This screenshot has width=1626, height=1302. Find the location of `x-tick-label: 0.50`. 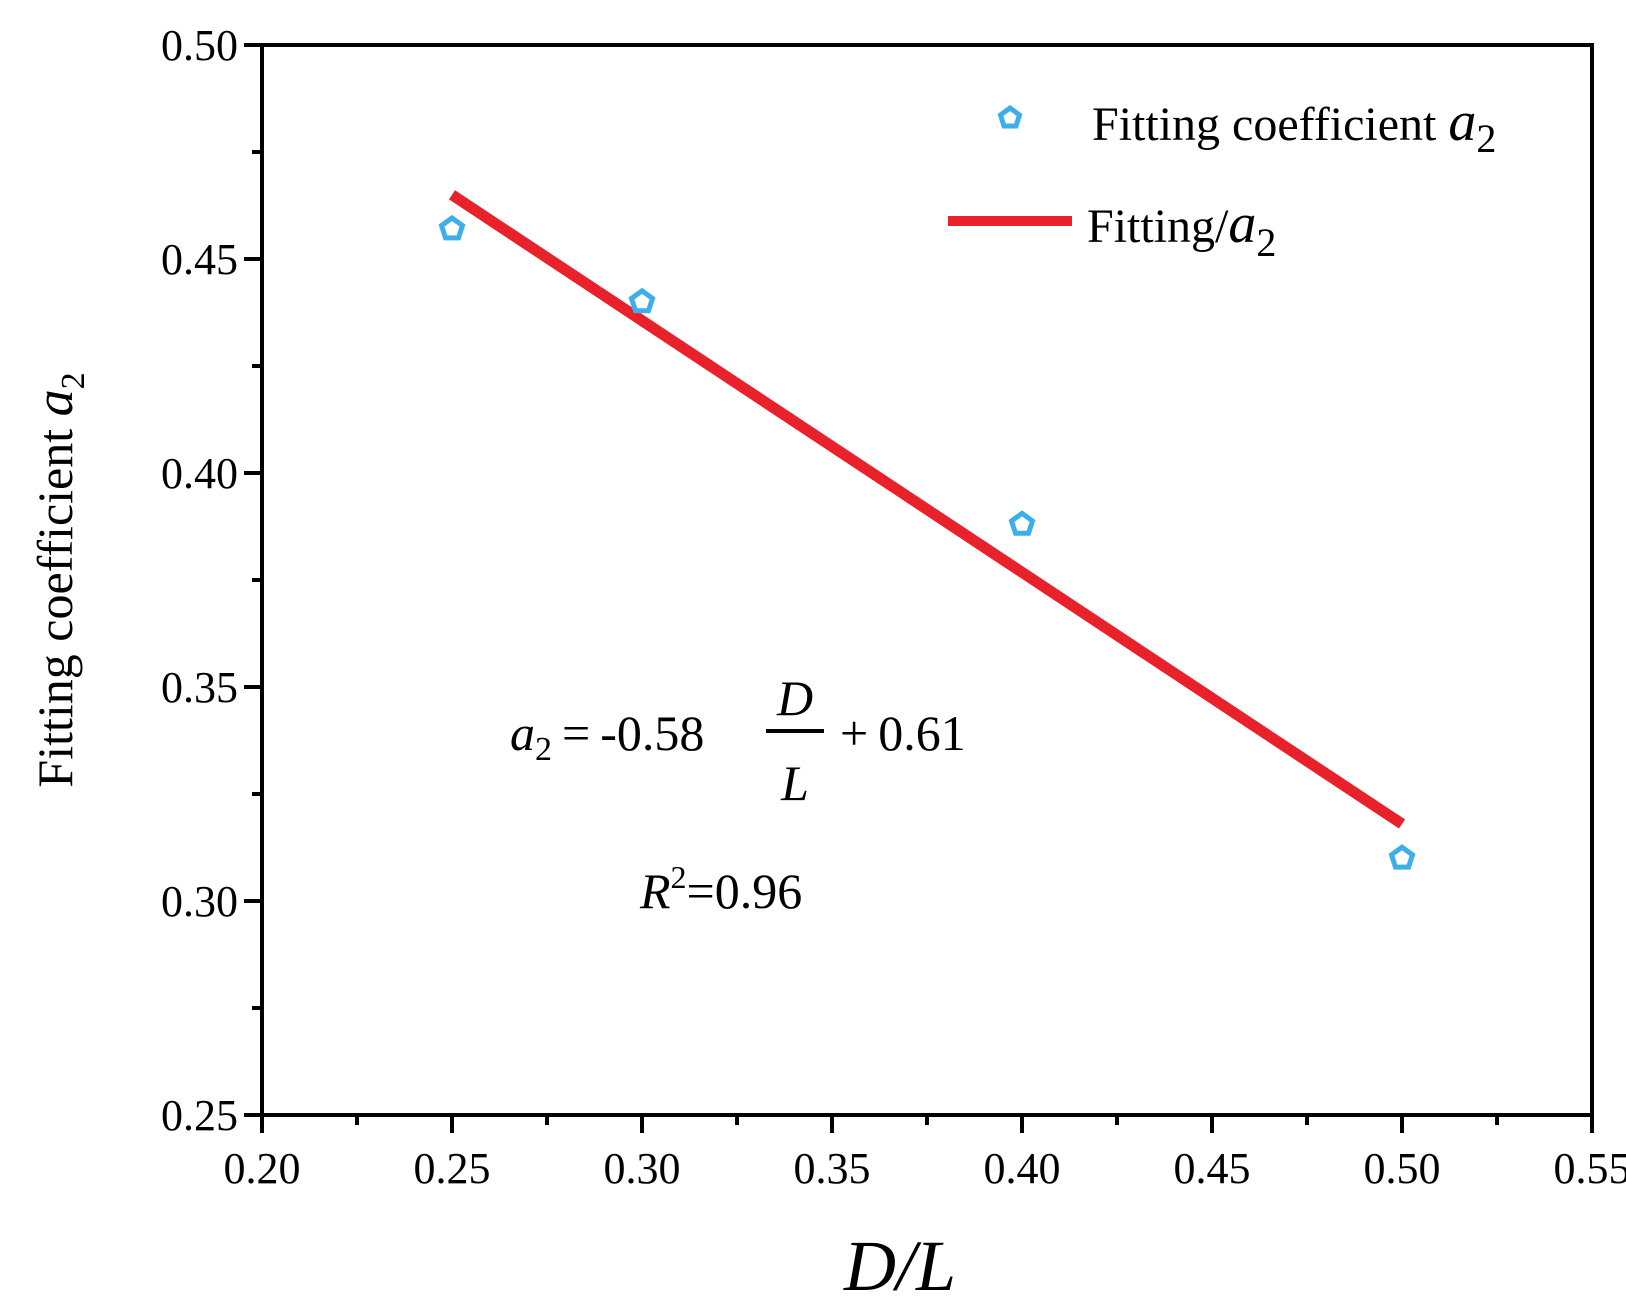

x-tick-label: 0.50 is located at coordinates (1402, 1168).